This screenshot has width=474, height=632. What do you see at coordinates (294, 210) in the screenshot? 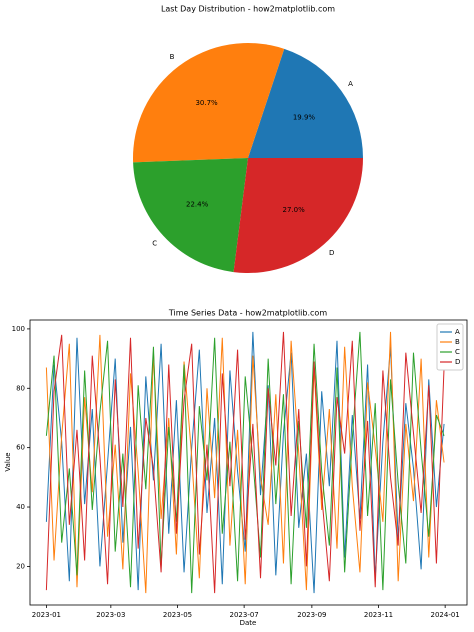
I see `slice-percent: 27.0%` at bounding box center [294, 210].